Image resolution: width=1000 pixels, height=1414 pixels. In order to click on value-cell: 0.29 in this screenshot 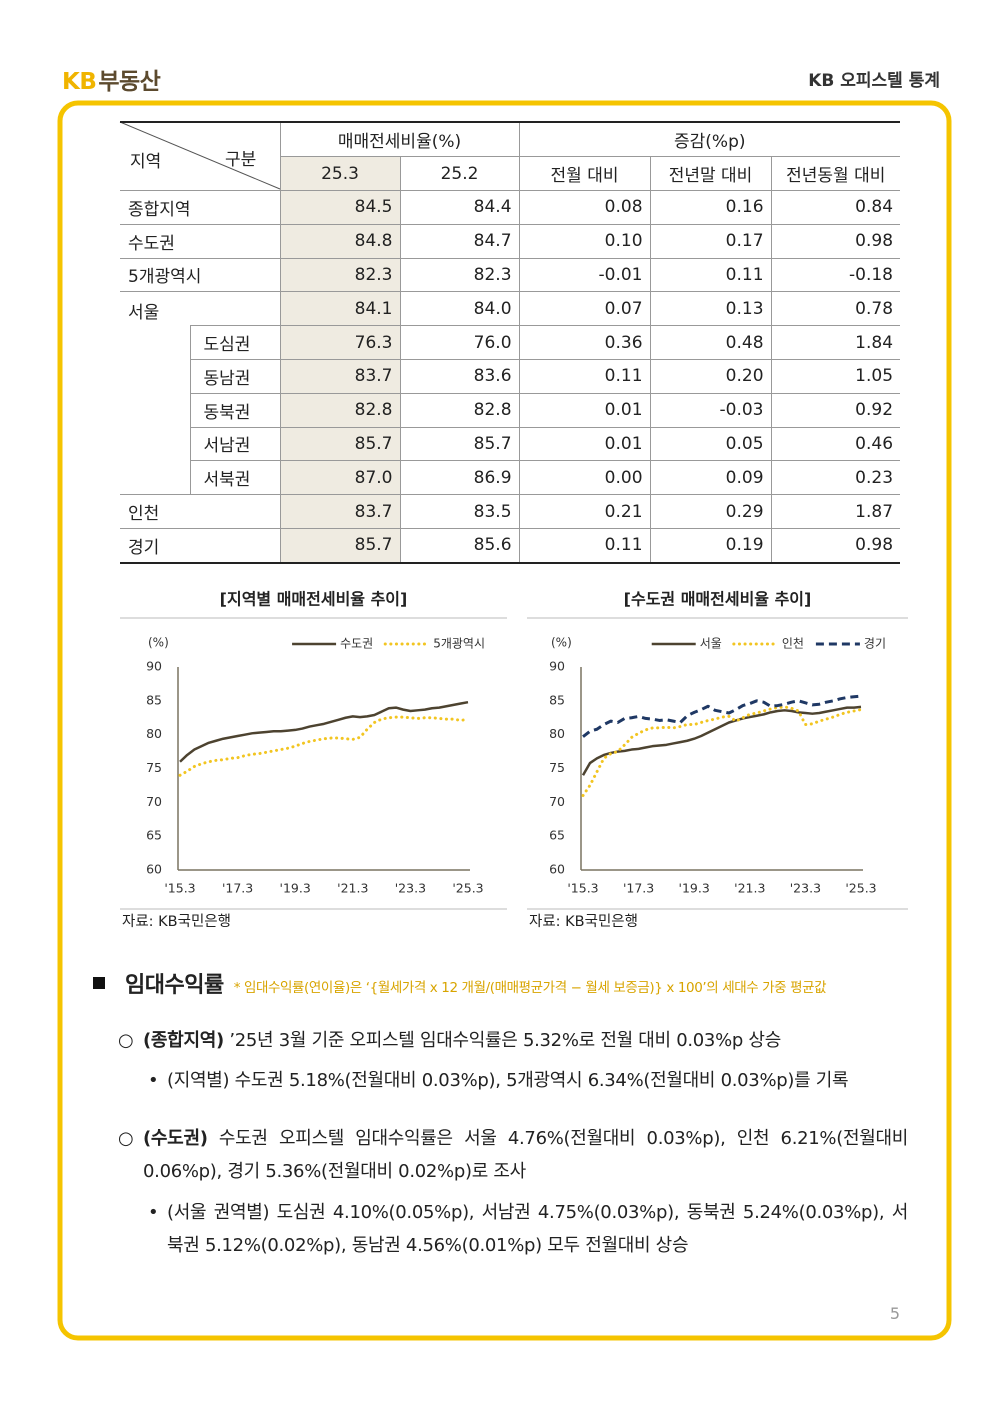, I will do `click(710, 511)`.